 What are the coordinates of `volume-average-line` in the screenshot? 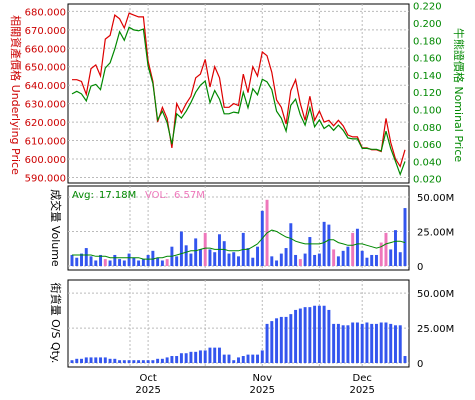 It's located at (239, 244).